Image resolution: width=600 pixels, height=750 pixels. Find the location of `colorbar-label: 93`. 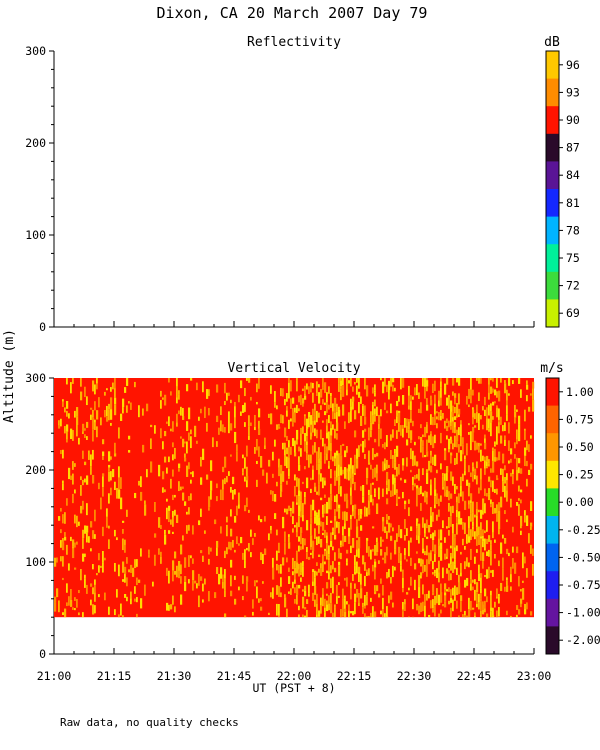

colorbar-label: 93 is located at coordinates (573, 92).